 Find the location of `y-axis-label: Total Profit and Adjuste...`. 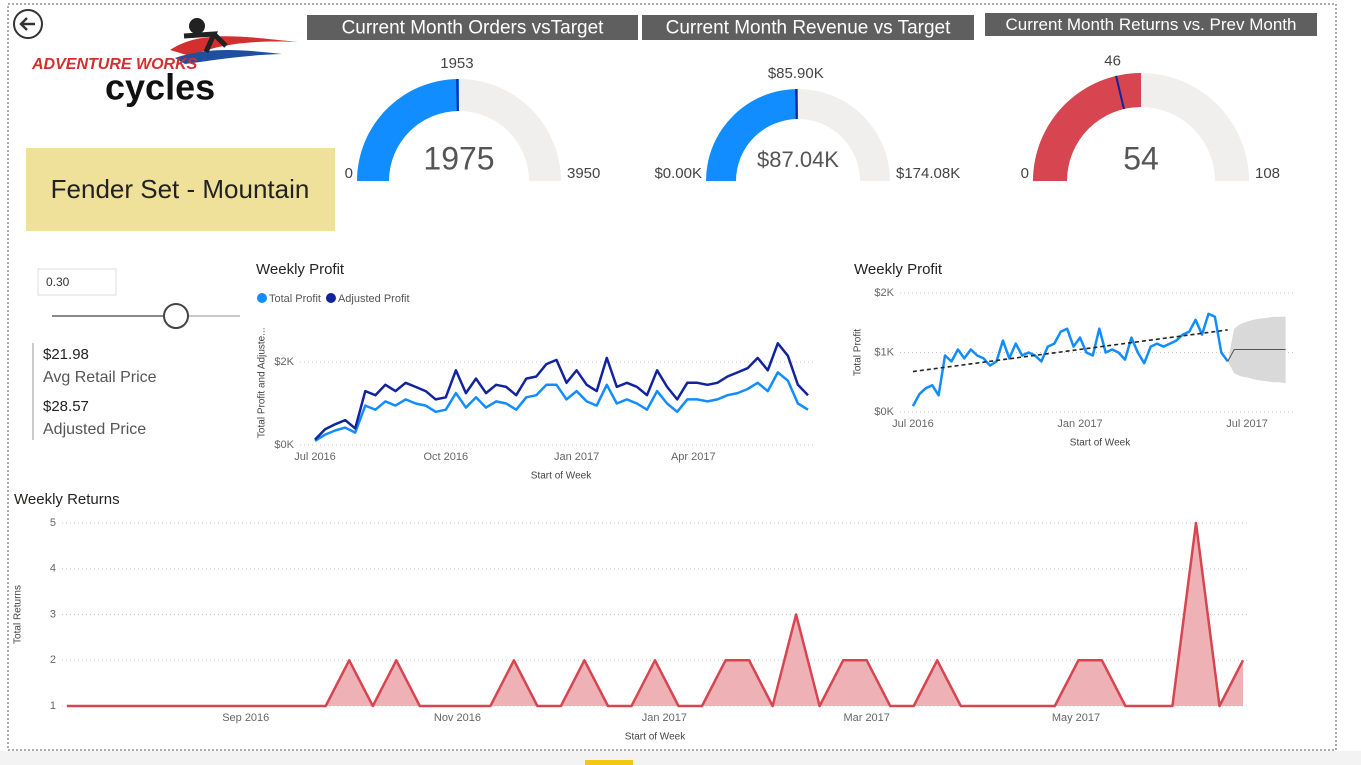

y-axis-label: Total Profit and Adjuste... is located at coordinates (262, 382).